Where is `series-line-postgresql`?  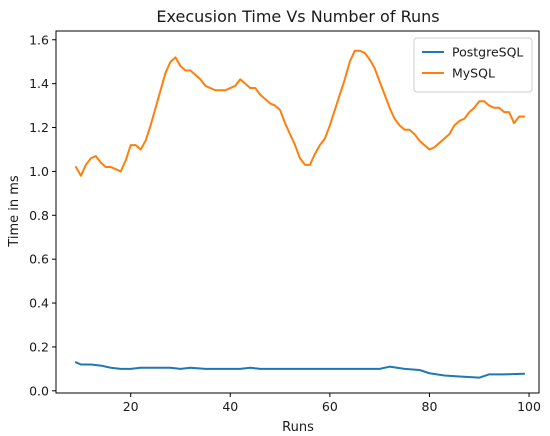 series-line-postgresql is located at coordinates (300, 370).